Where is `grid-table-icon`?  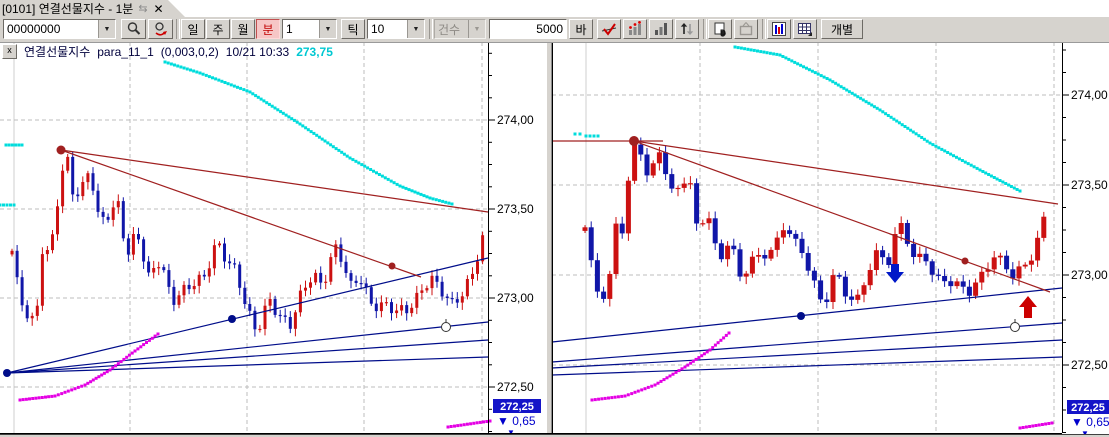
grid-table-icon is located at coordinates (805, 29).